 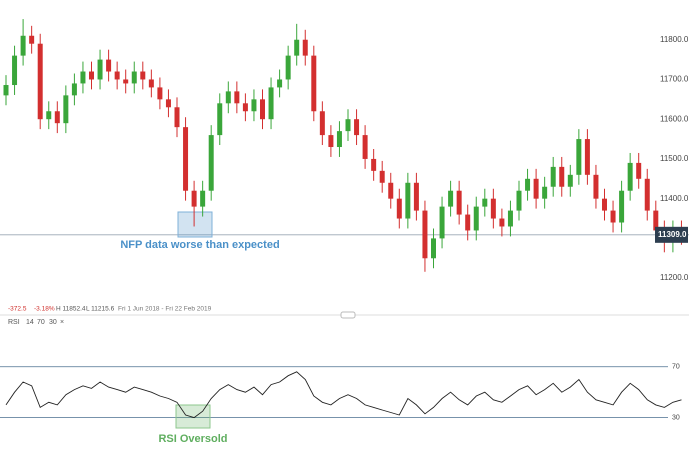 I want to click on y-tick-label: 30, so click(x=676, y=417).